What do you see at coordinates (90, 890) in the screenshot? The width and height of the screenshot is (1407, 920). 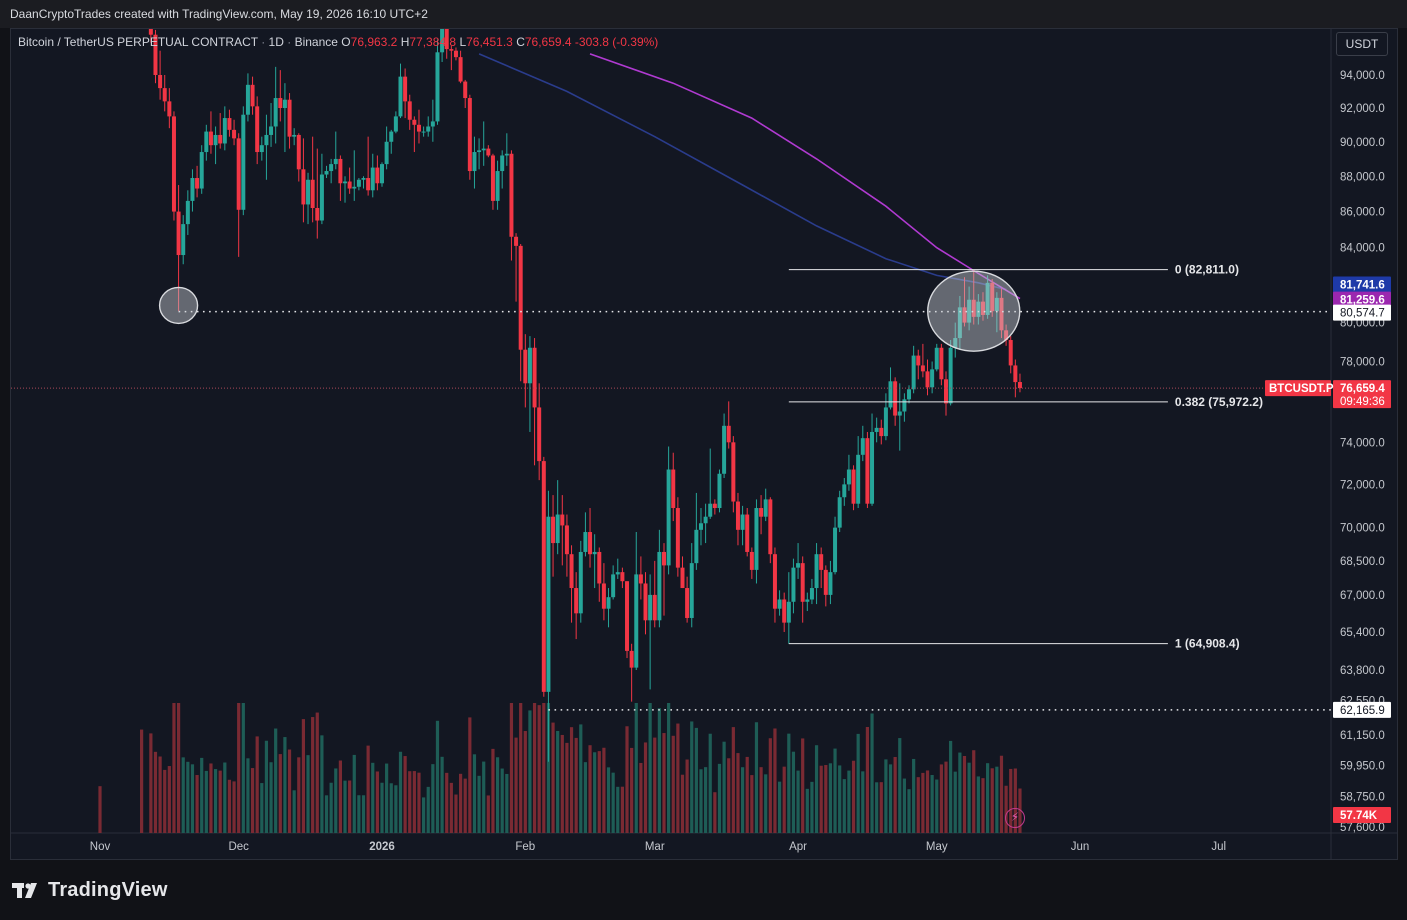 I see `tradingview-brand: TradingView` at bounding box center [90, 890].